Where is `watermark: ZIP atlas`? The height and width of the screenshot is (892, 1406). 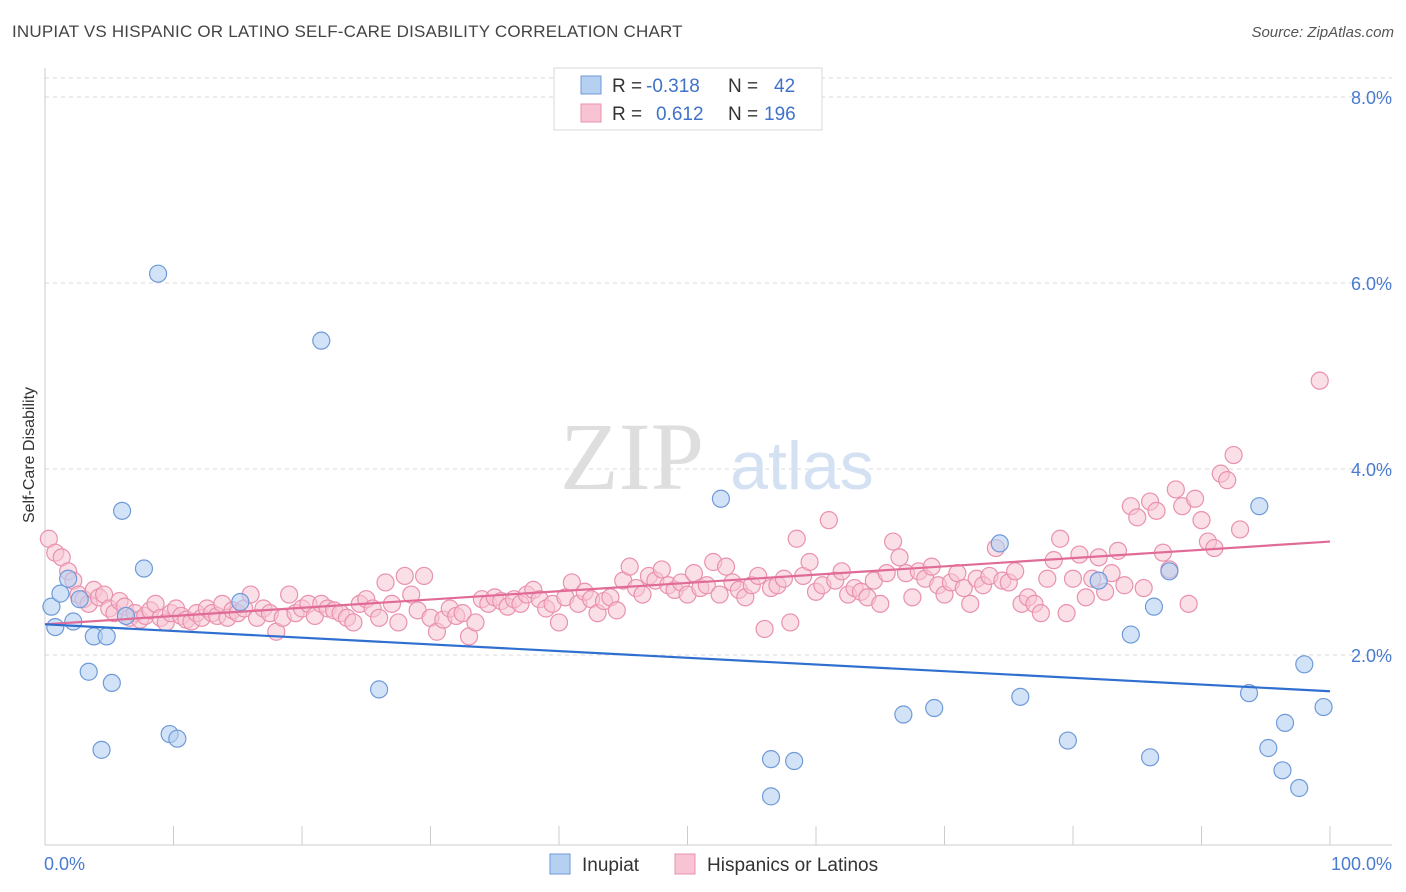 watermark: ZIP atlas is located at coordinates (717, 456).